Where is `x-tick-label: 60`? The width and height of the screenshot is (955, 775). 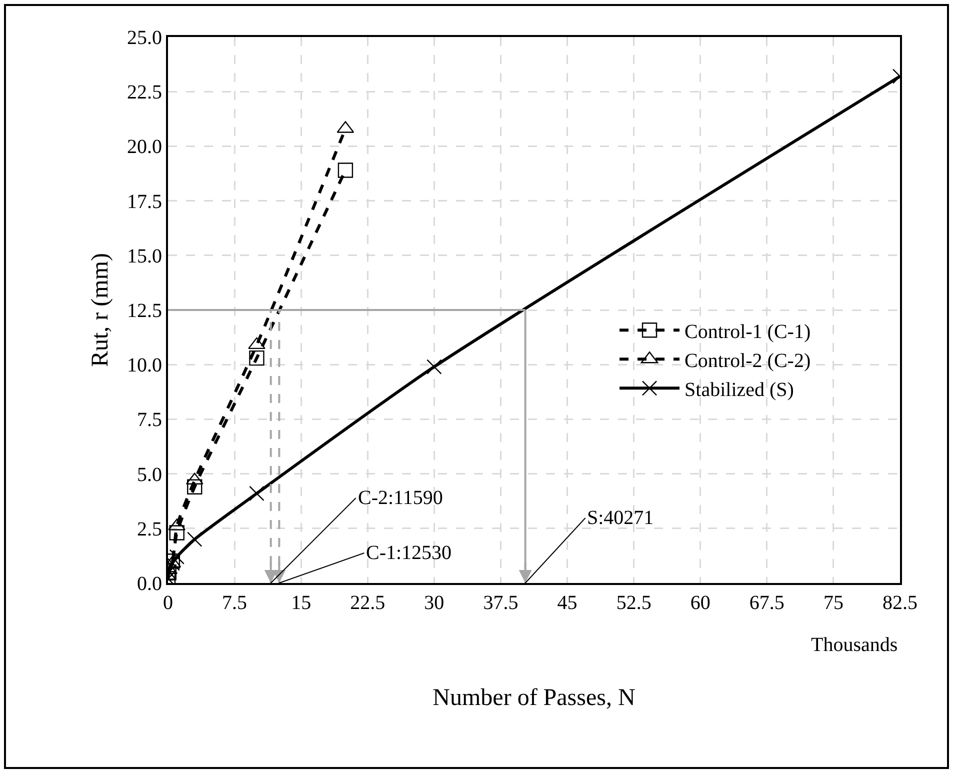
x-tick-label: 60 is located at coordinates (700, 603).